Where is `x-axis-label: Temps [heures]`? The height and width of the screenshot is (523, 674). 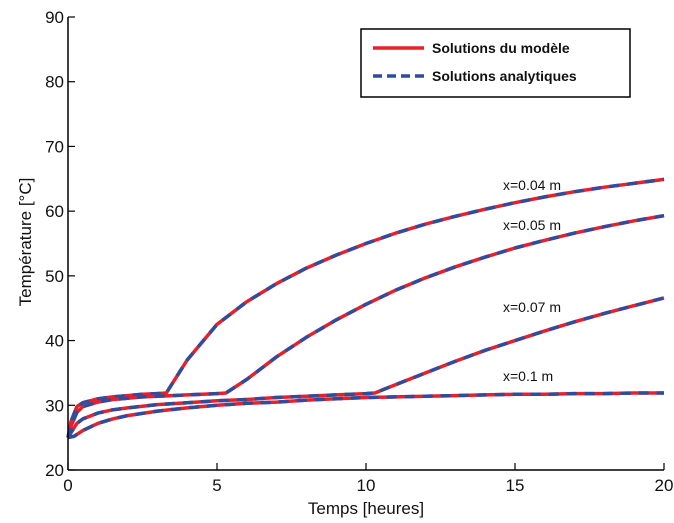 x-axis-label: Temps [heures] is located at coordinates (366, 508).